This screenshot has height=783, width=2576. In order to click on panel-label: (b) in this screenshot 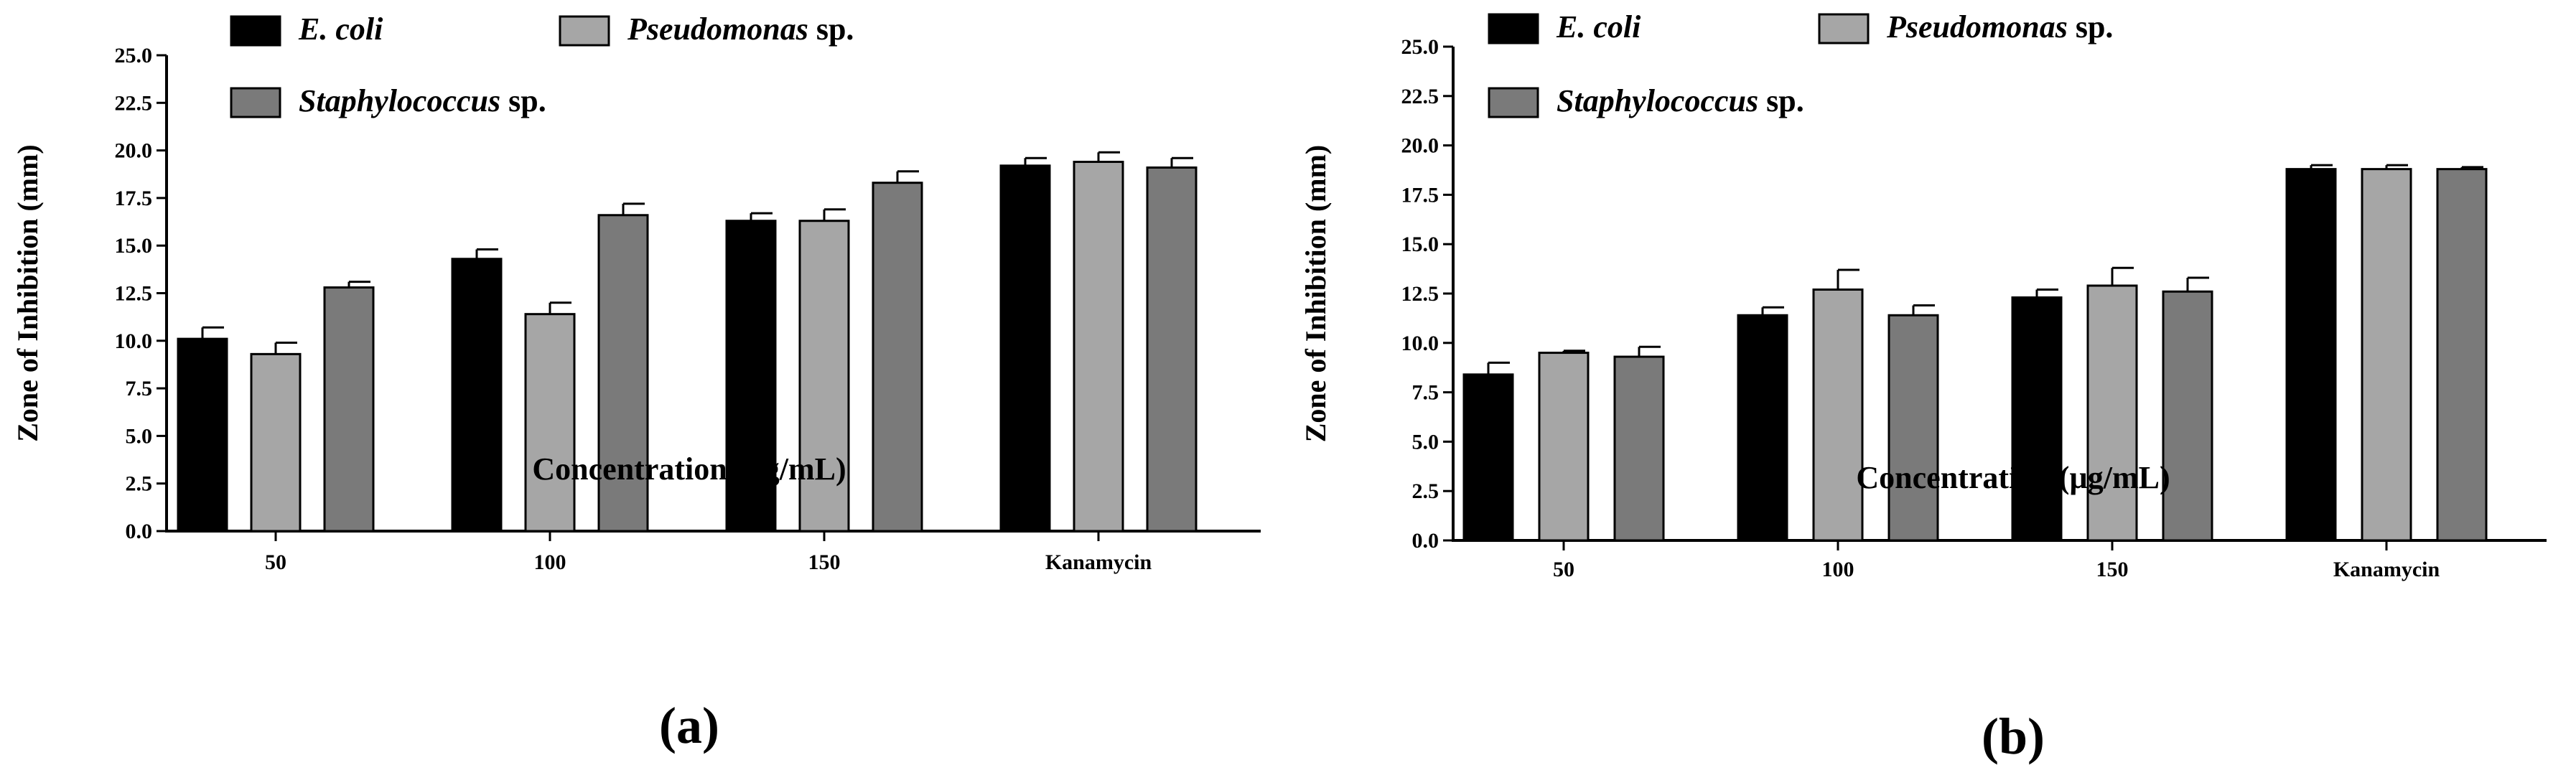, I will do `click(2013, 737)`.